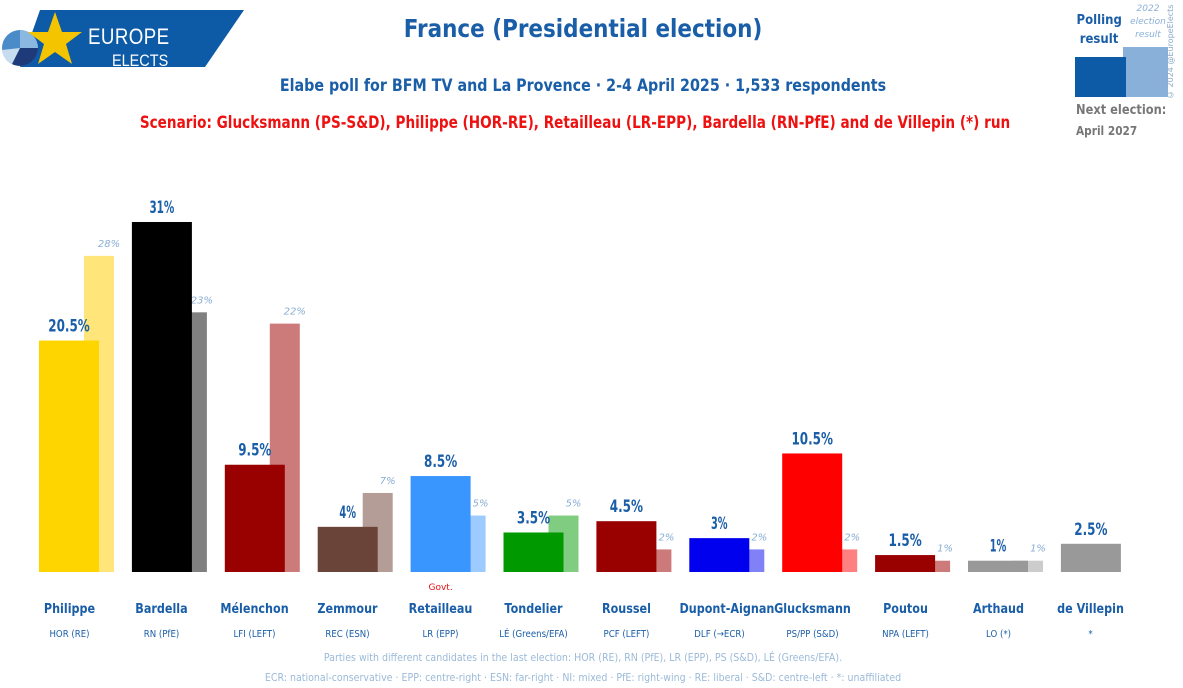  I want to click on logo-graphic, so click(123, 38).